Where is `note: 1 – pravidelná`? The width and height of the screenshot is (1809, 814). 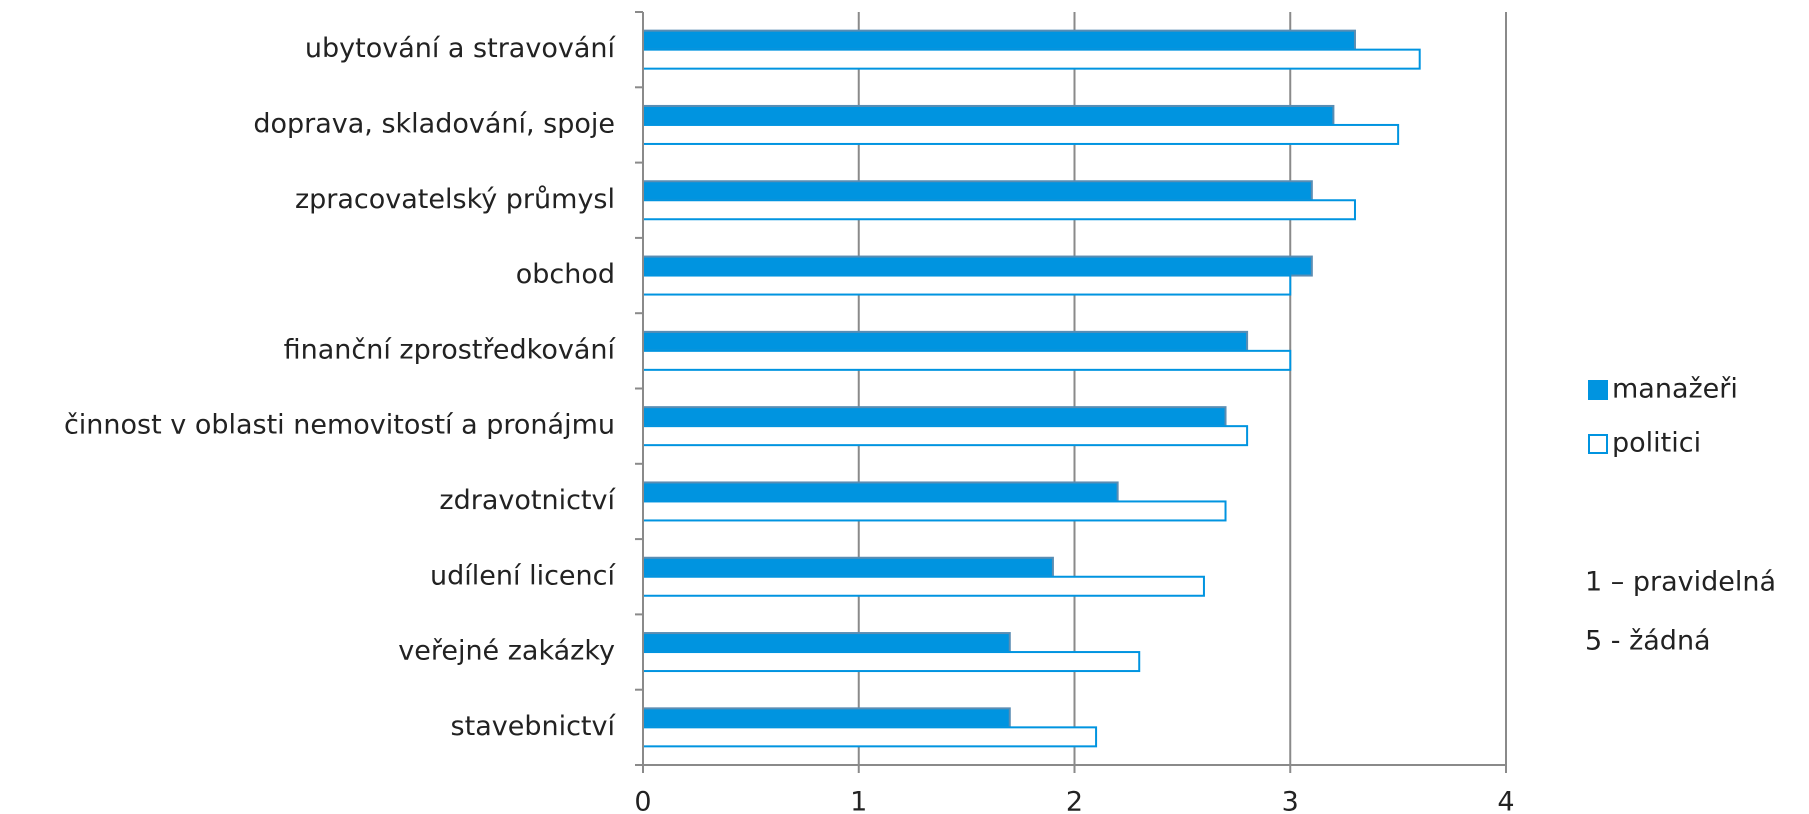 note: 1 – pravidelná is located at coordinates (1680, 582).